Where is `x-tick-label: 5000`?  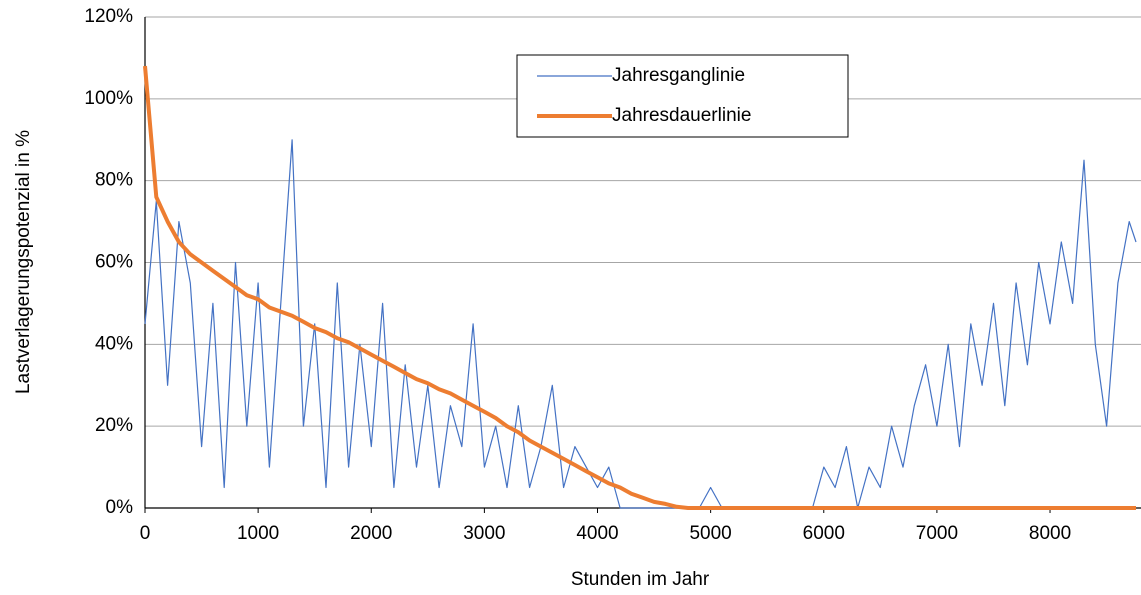 x-tick-label: 5000 is located at coordinates (710, 533).